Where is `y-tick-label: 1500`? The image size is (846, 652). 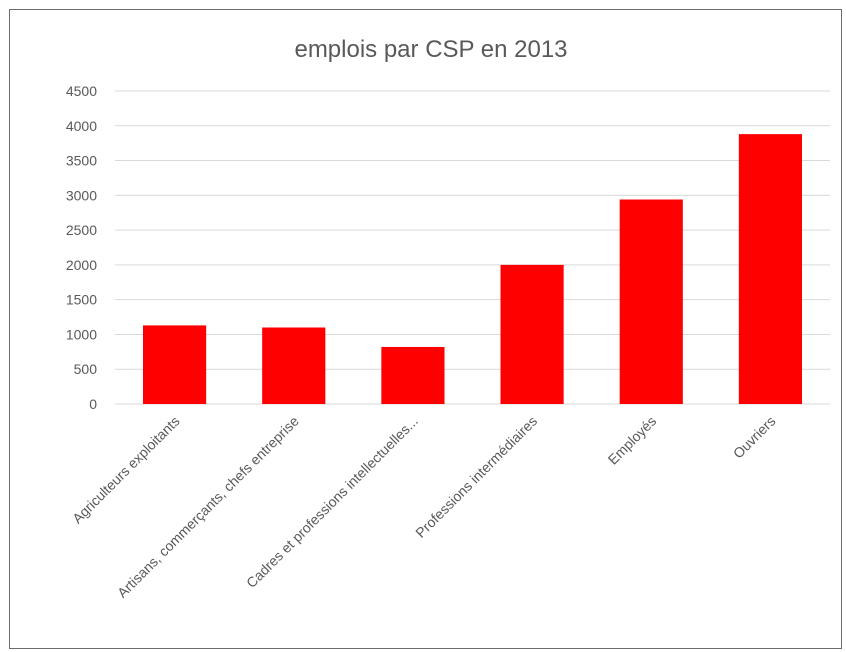 y-tick-label: 1500 is located at coordinates (81, 300).